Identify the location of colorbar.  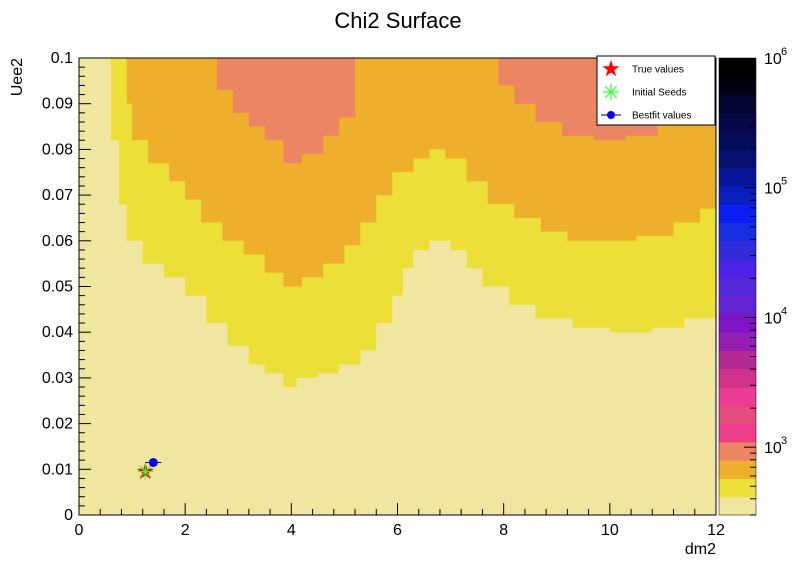
(737, 286).